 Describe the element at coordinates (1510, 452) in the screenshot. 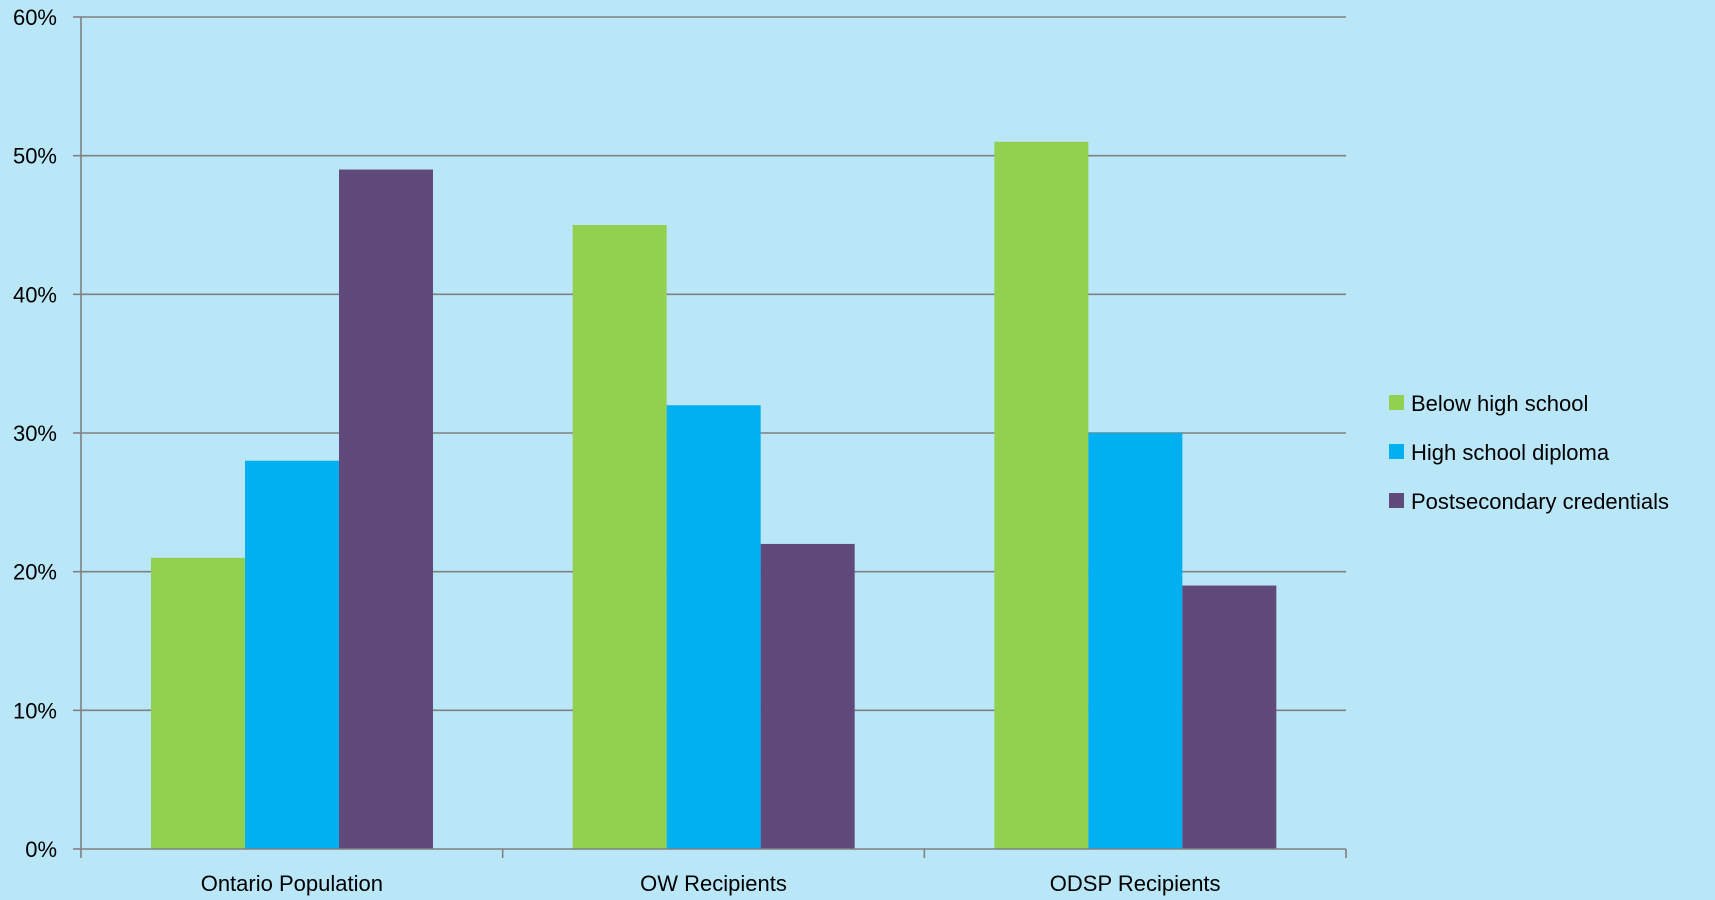

I see `legend-label: High school diploma` at that location.